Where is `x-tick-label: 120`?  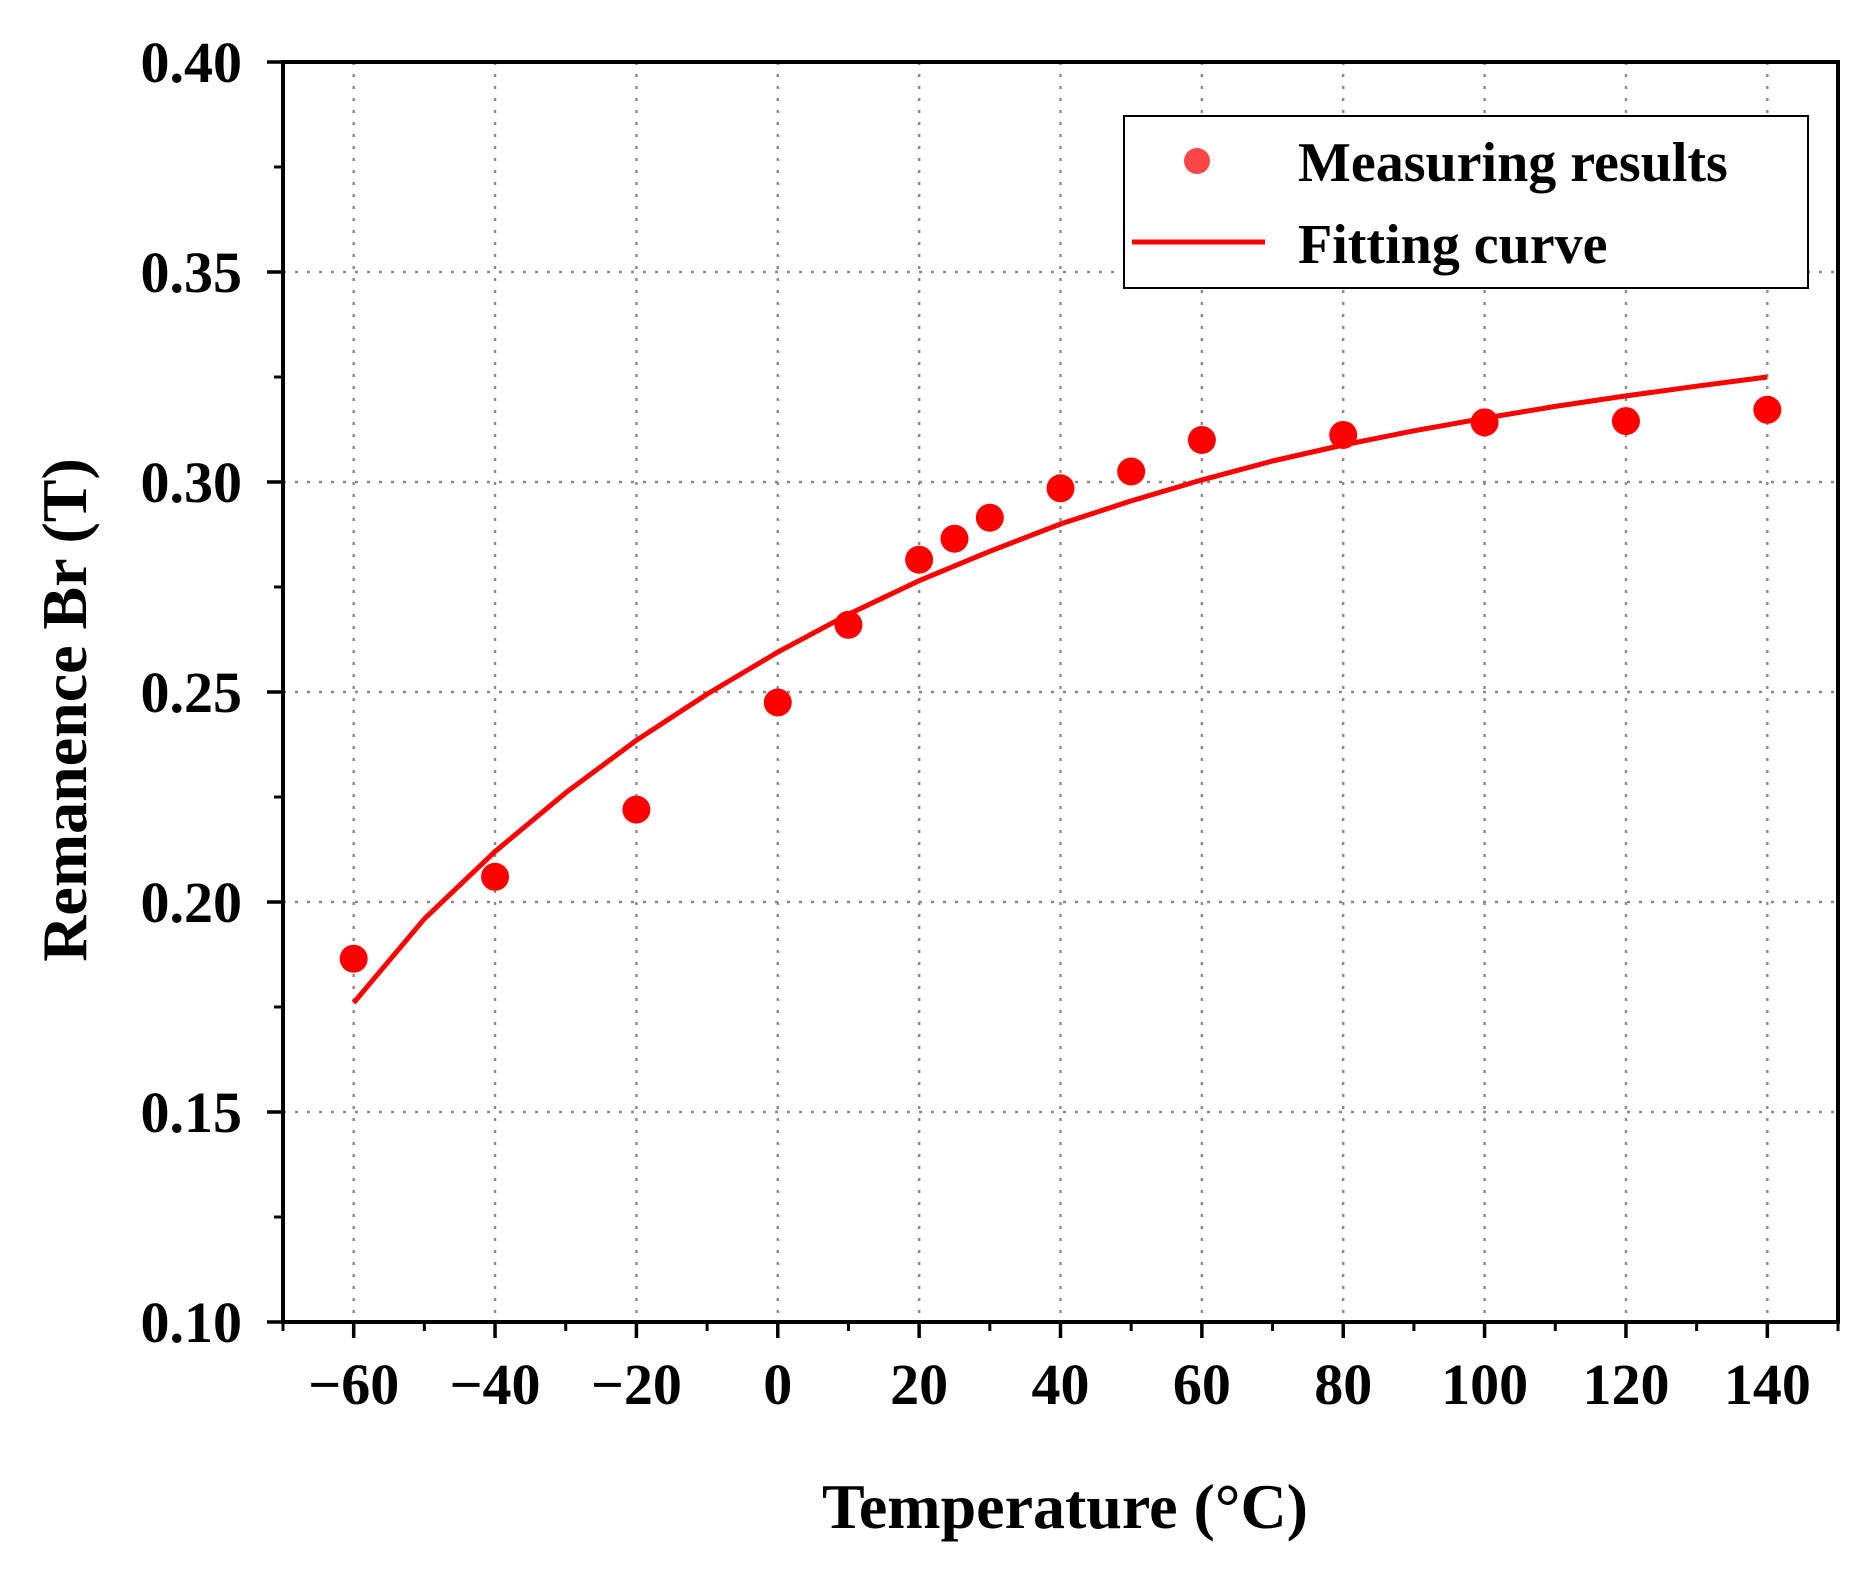
x-tick-label: 120 is located at coordinates (1625, 1384).